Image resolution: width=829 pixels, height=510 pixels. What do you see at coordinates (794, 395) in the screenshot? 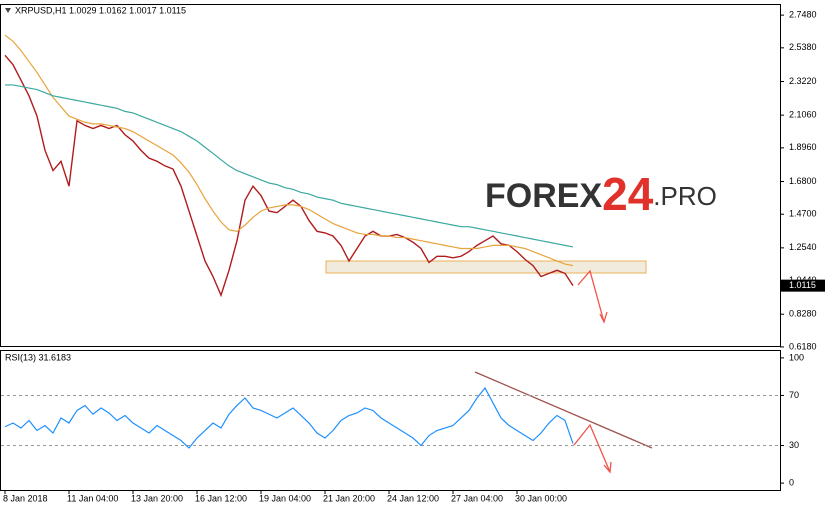
I see `y-tick-label: 70` at bounding box center [794, 395].